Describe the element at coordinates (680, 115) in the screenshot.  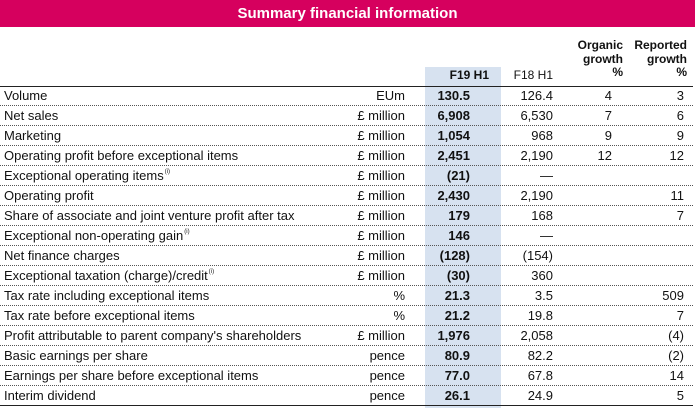
I see `row-reported-growth-text: 6` at that location.